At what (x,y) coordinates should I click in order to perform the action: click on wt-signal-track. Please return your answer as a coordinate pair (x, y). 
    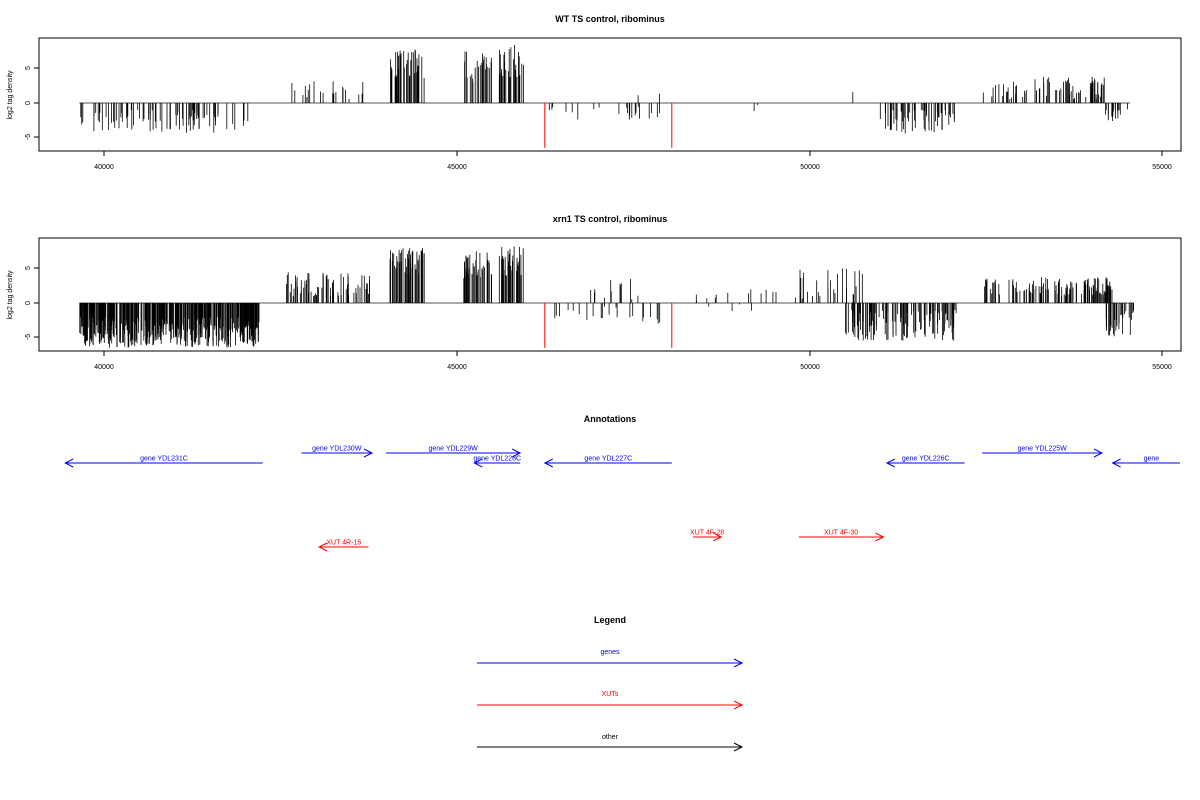
    Looking at the image, I should click on (605, 89).